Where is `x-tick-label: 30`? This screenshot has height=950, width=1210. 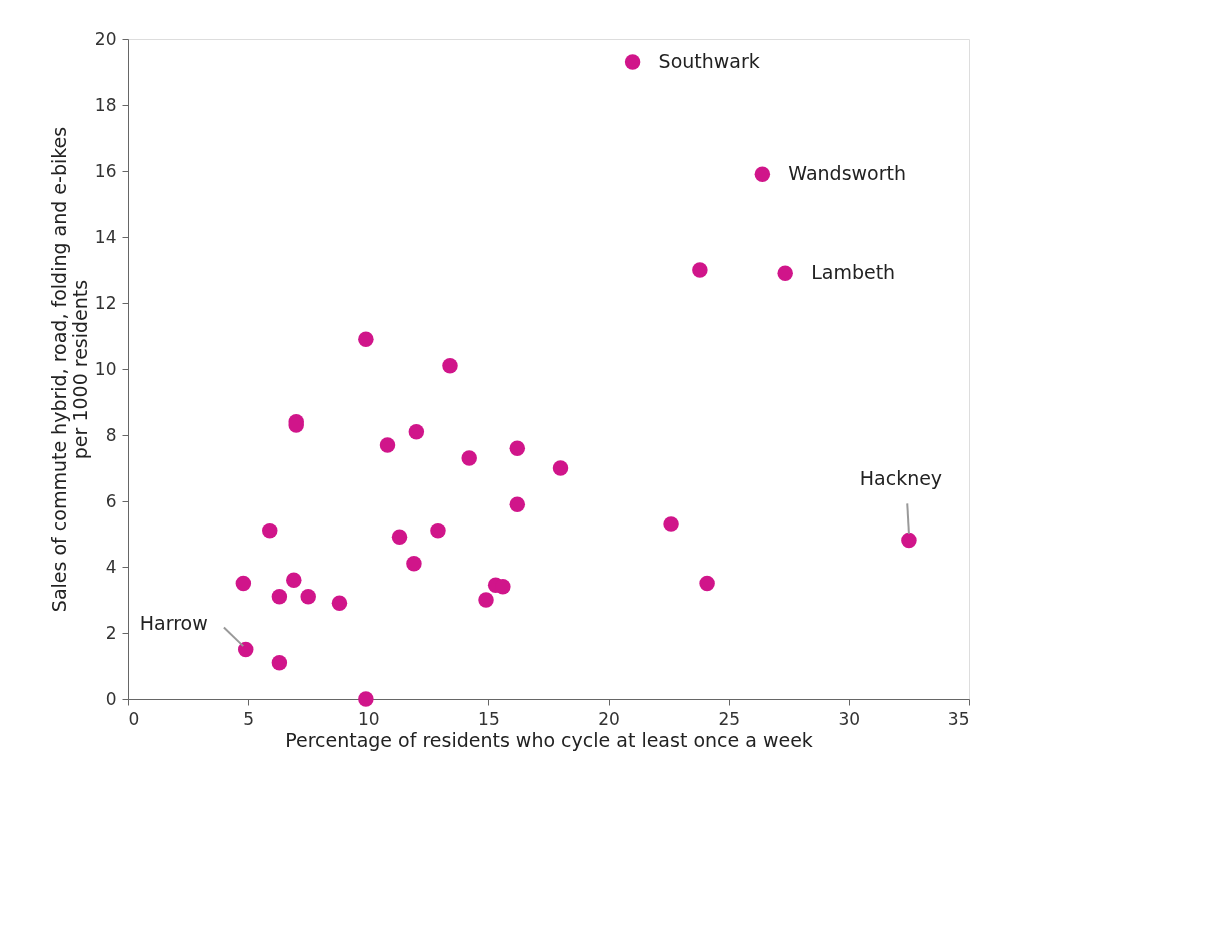
x-tick-label: 30 is located at coordinates (849, 718).